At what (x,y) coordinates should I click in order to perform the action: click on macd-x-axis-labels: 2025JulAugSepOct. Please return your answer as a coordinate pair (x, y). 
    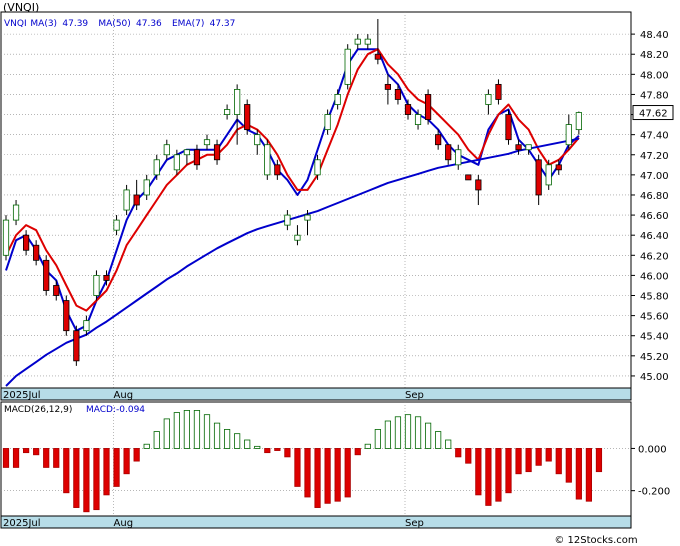
    Looking at the image, I should click on (213, 523).